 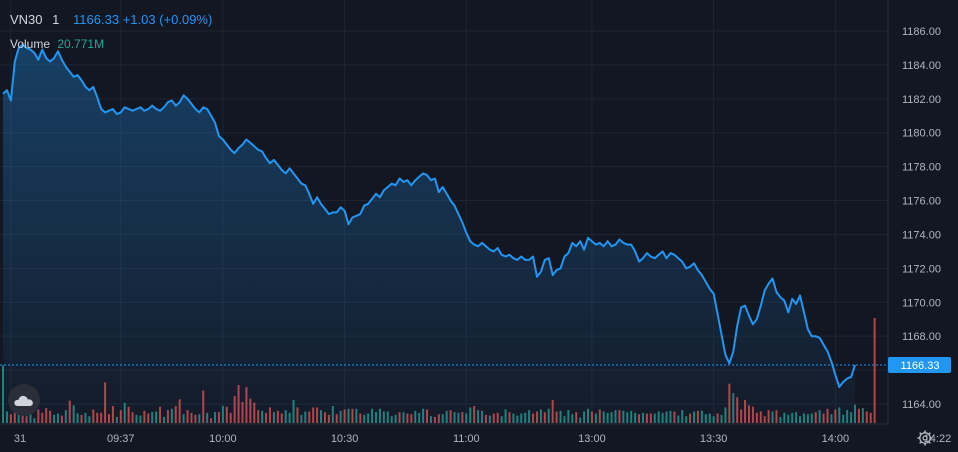 I want to click on last-price-badge-text: 1166.33, so click(x=920, y=366).